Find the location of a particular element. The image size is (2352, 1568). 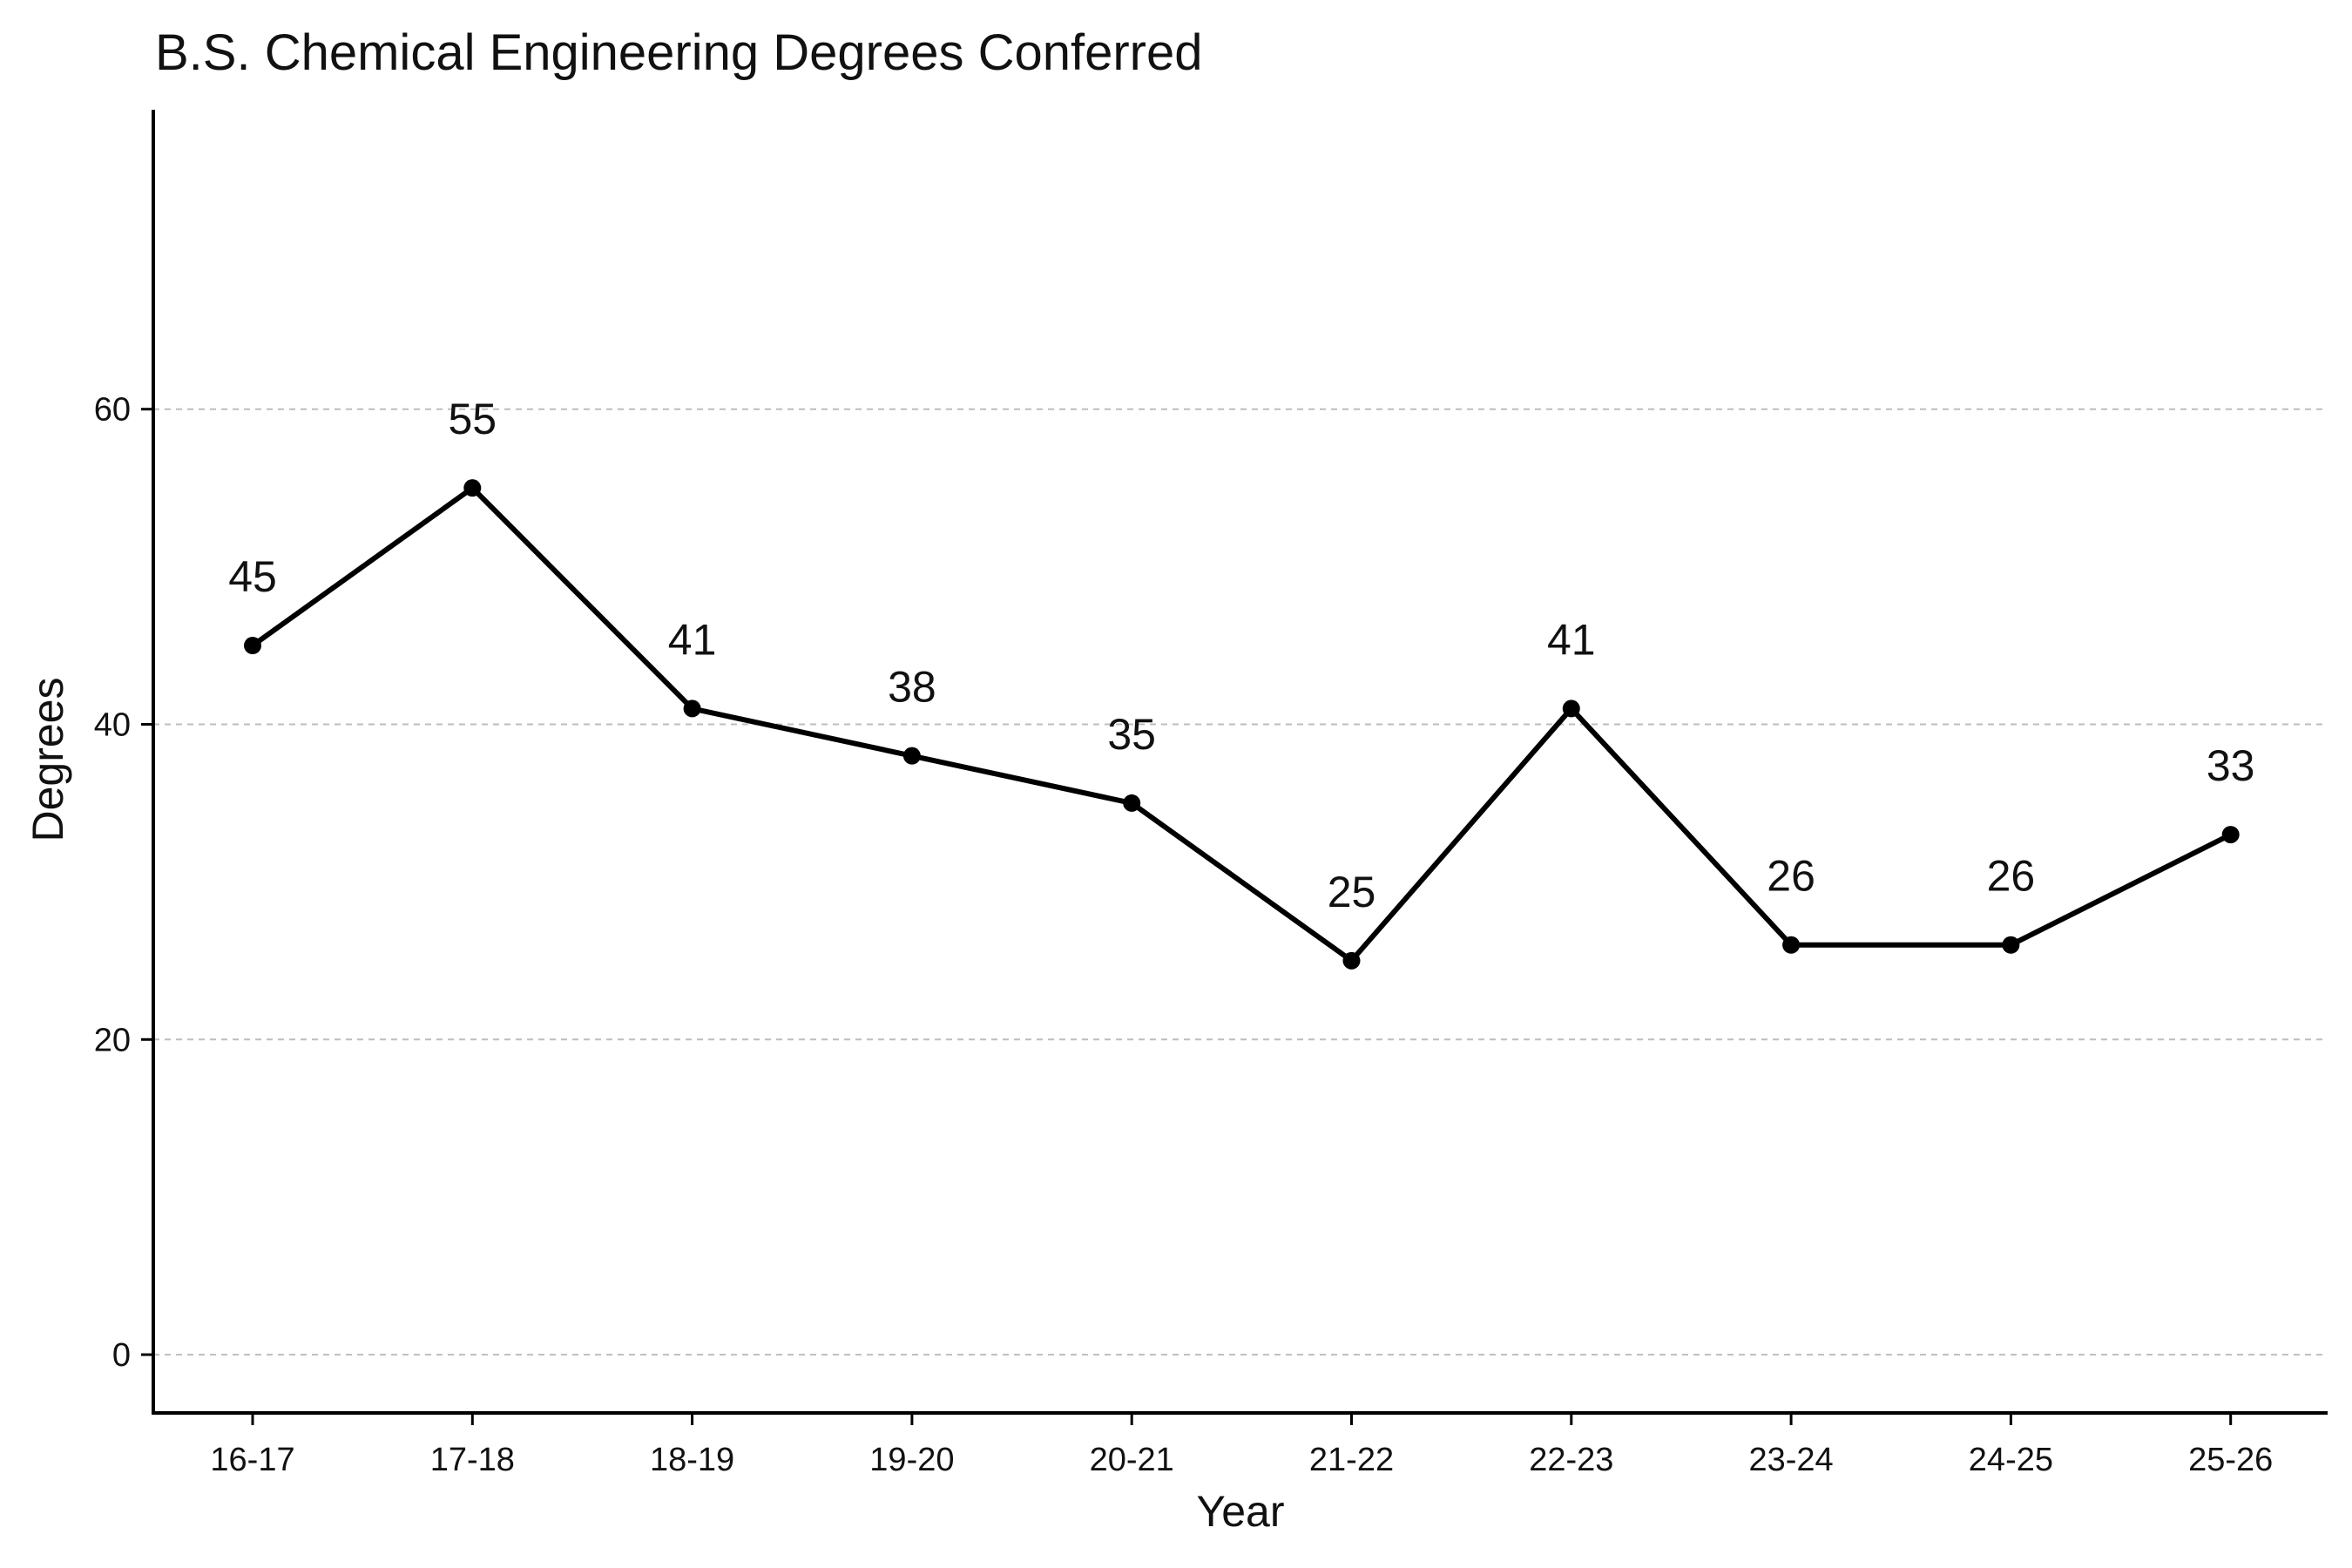

y-tick-label: 0 is located at coordinates (121, 1355).